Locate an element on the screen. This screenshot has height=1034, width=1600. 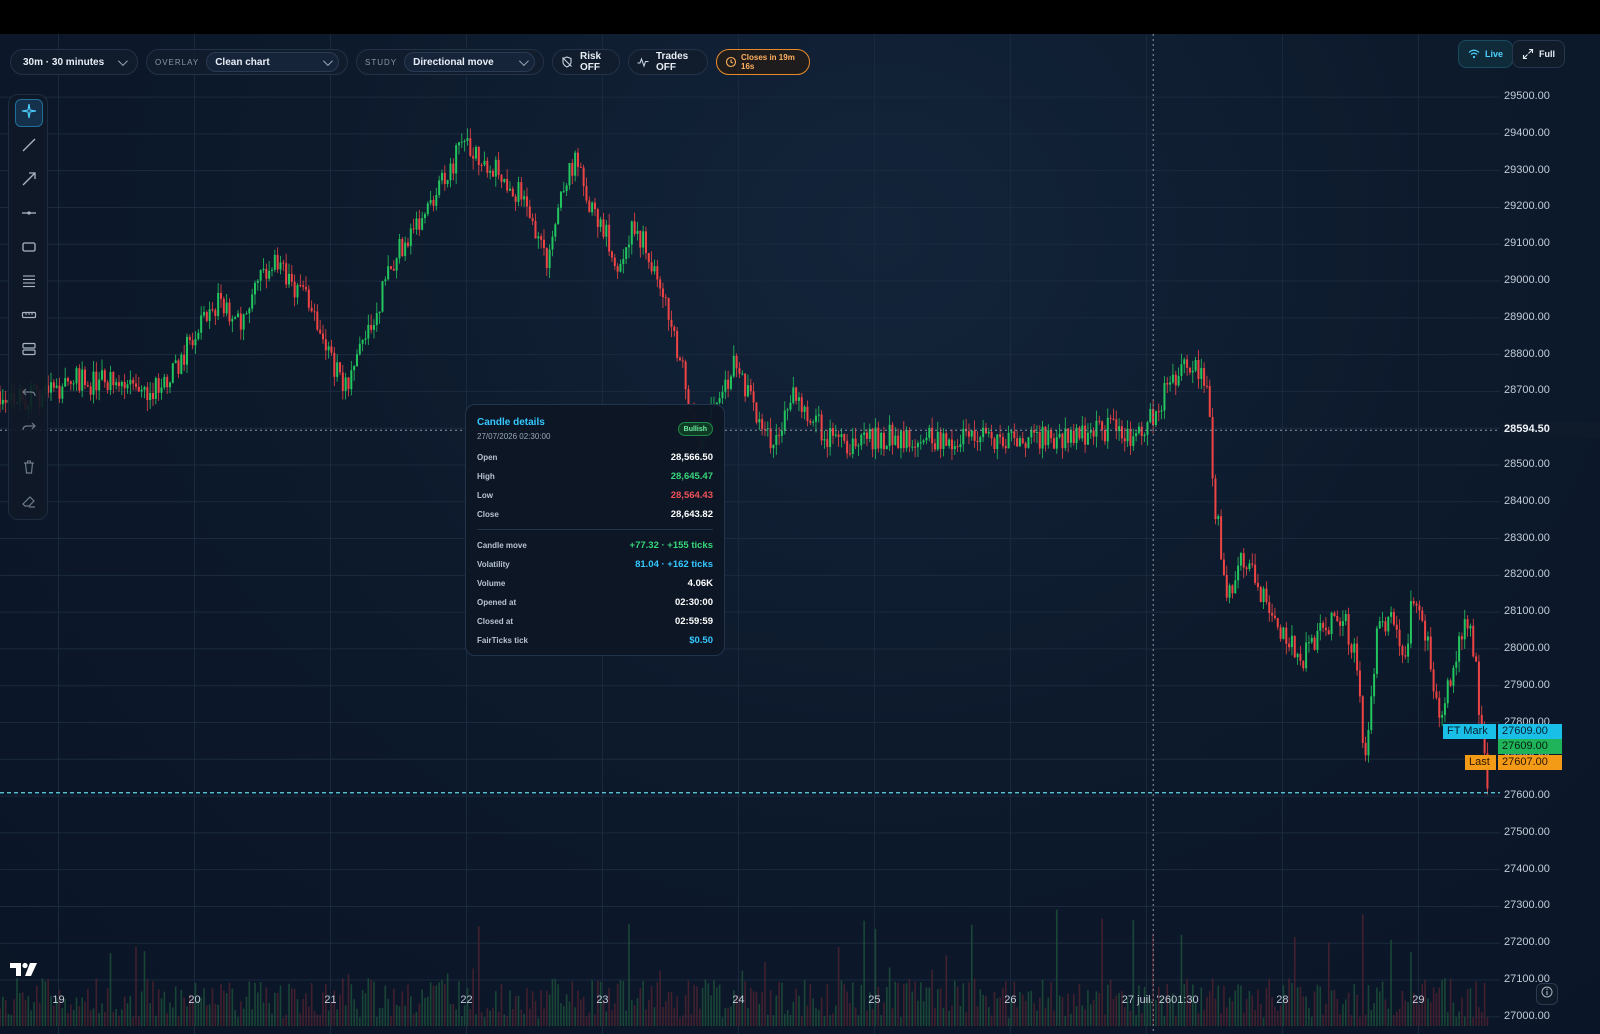
measure-tool is located at coordinates (29, 317).